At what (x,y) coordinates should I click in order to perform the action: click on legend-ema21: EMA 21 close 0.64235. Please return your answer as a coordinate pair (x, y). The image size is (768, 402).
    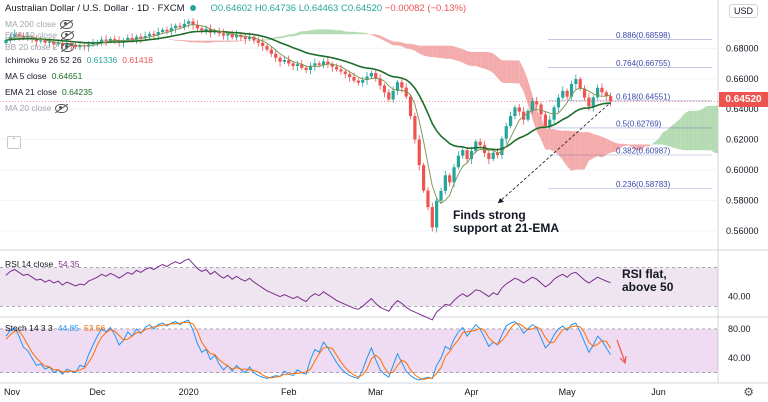
    Looking at the image, I should click on (49, 92).